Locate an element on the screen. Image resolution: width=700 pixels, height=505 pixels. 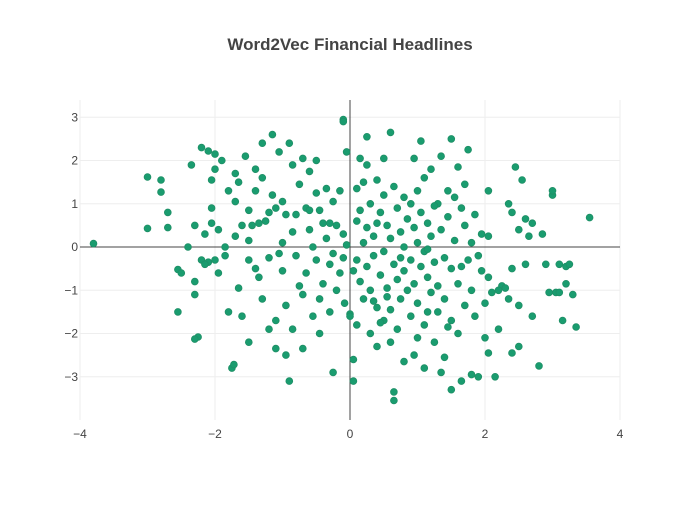
y-axis-ticks: −3 −2 −1 0 1 2 3 is located at coordinates (71, 246).